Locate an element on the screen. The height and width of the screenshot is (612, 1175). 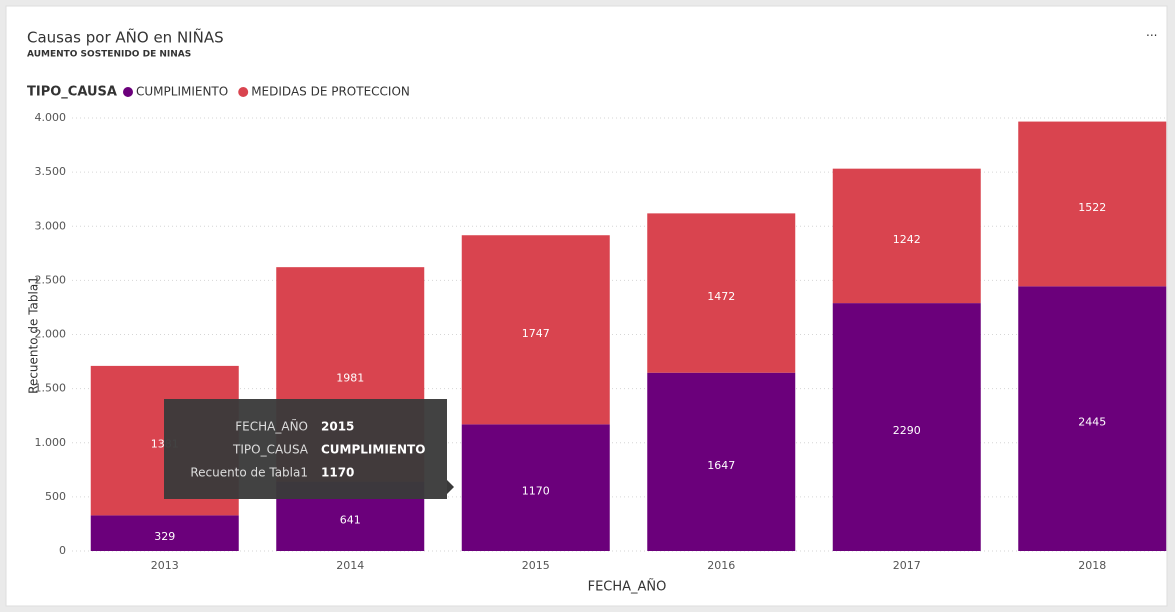
x-tick-label: 2017 is located at coordinates (907, 565).